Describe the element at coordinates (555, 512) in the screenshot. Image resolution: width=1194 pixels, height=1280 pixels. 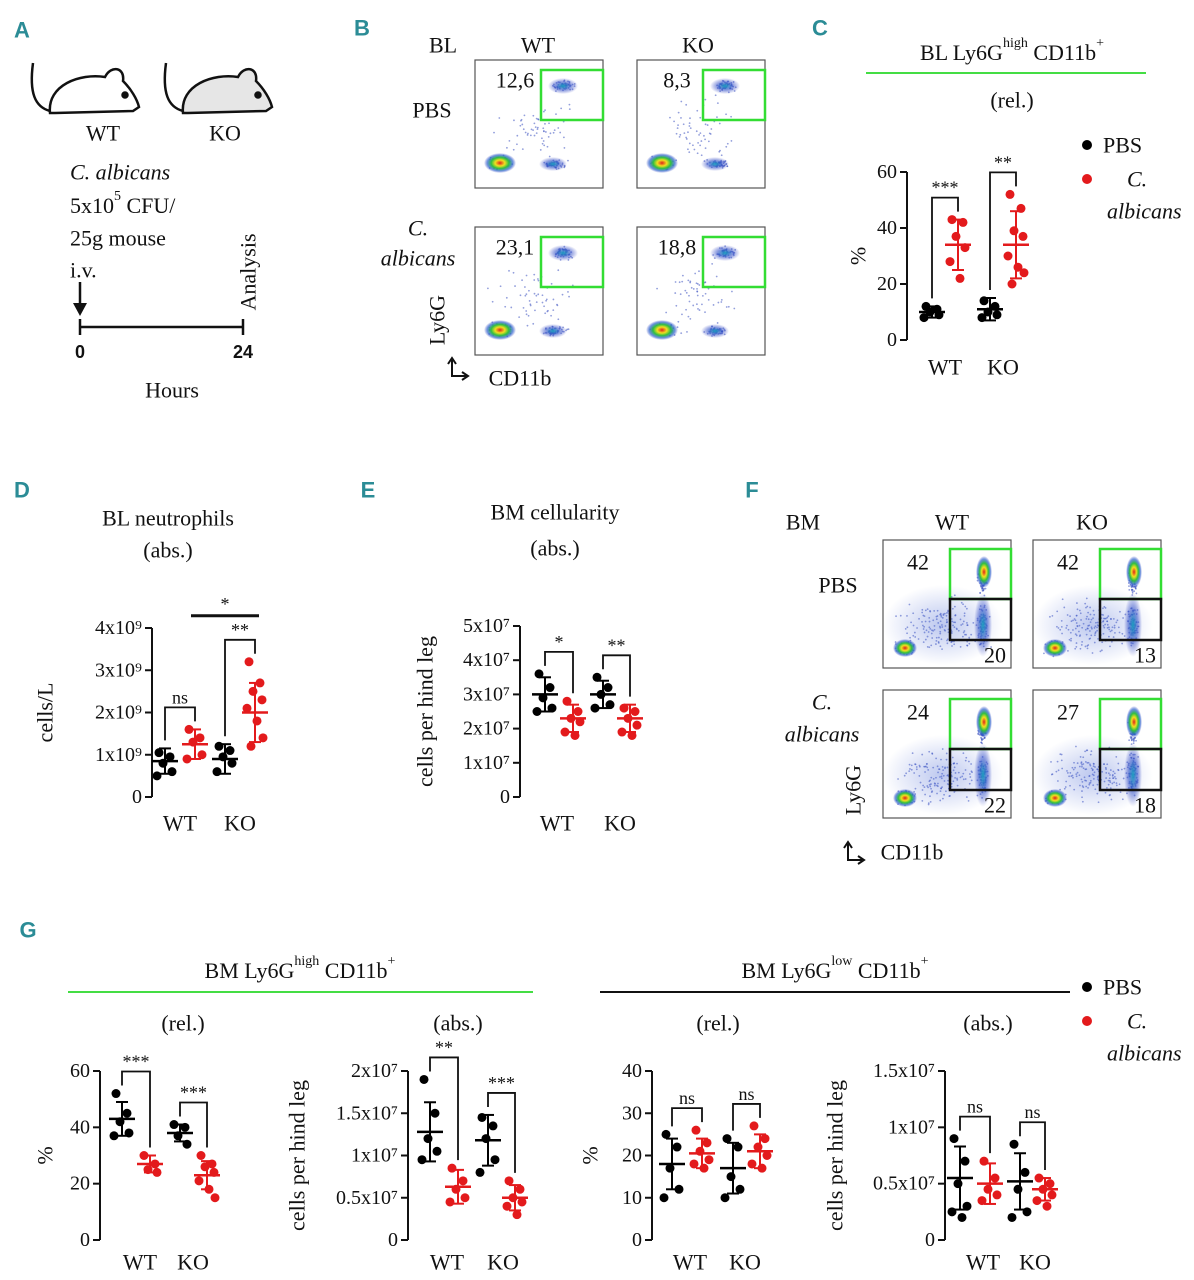
I see `plot-title: BM cellularity` at that location.